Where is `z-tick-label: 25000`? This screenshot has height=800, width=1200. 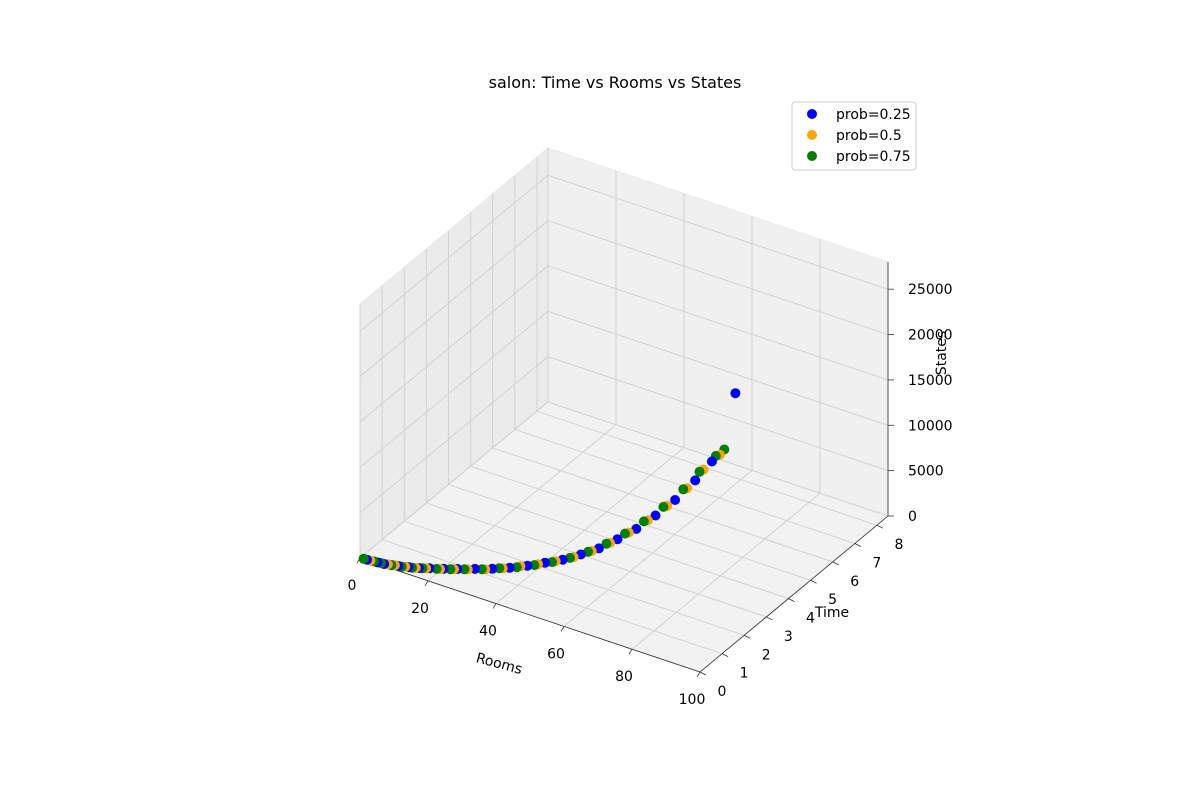 z-tick-label: 25000 is located at coordinates (930, 290).